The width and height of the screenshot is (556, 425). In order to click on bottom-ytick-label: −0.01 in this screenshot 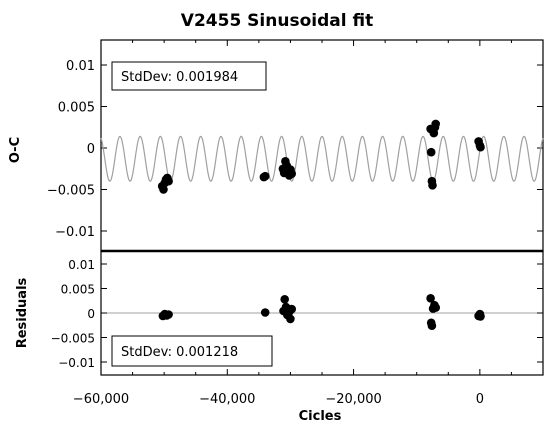, I will do `click(76, 363)`.